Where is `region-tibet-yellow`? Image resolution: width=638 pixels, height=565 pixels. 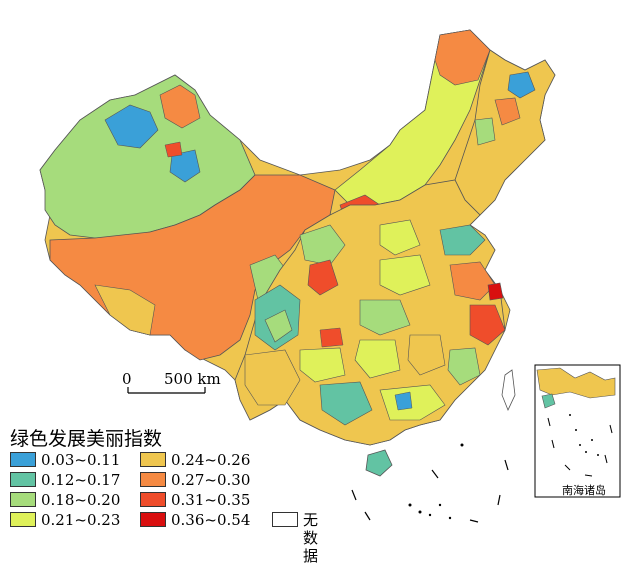
region-tibet-yellow is located at coordinates (125, 310).